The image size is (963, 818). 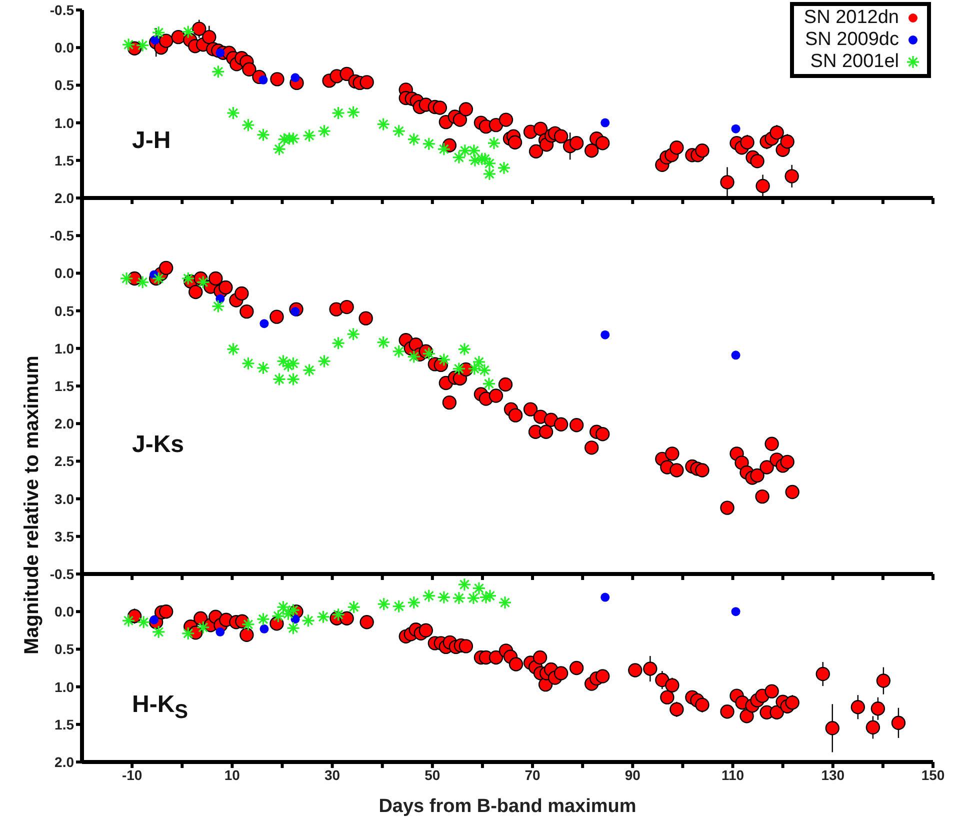 What do you see at coordinates (64, 461) in the screenshot?
I see `y-tick-label: 2.5` at bounding box center [64, 461].